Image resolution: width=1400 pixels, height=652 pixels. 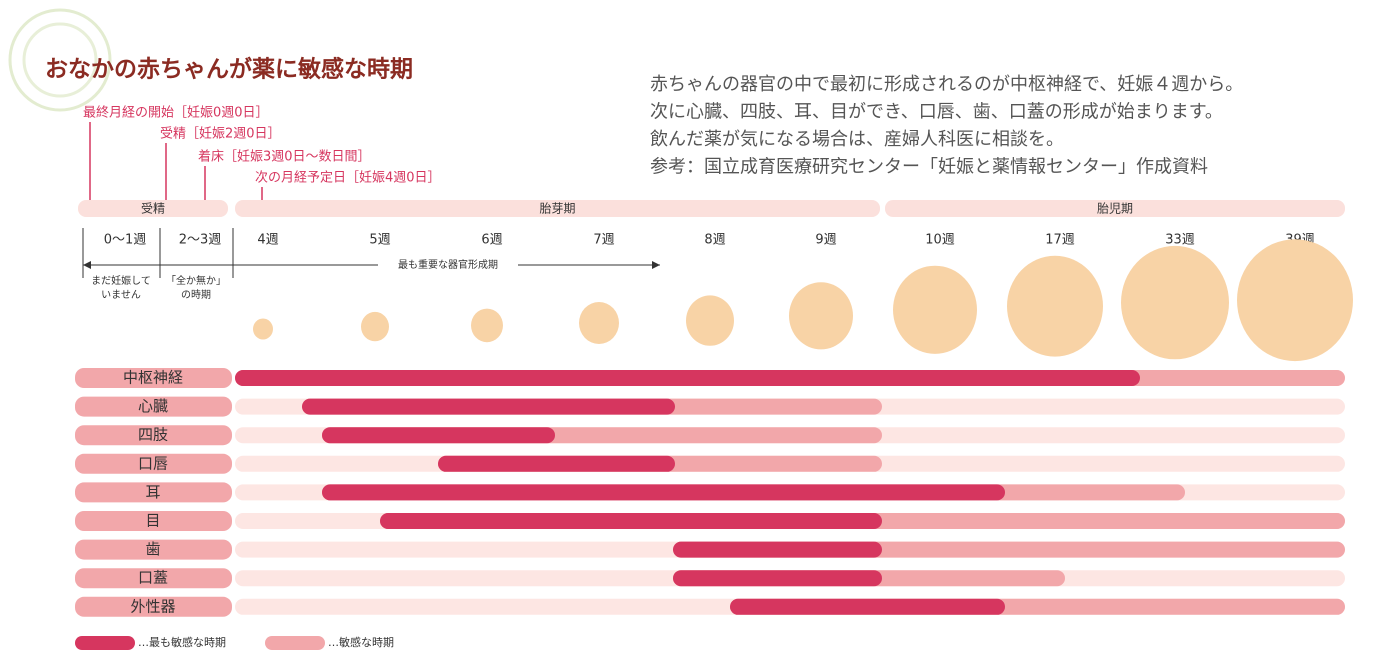 What do you see at coordinates (857, 139) in the screenshot?
I see `description-line: 飲んだ薬が気になる場合は、産婦人科医に相談を。` at bounding box center [857, 139].